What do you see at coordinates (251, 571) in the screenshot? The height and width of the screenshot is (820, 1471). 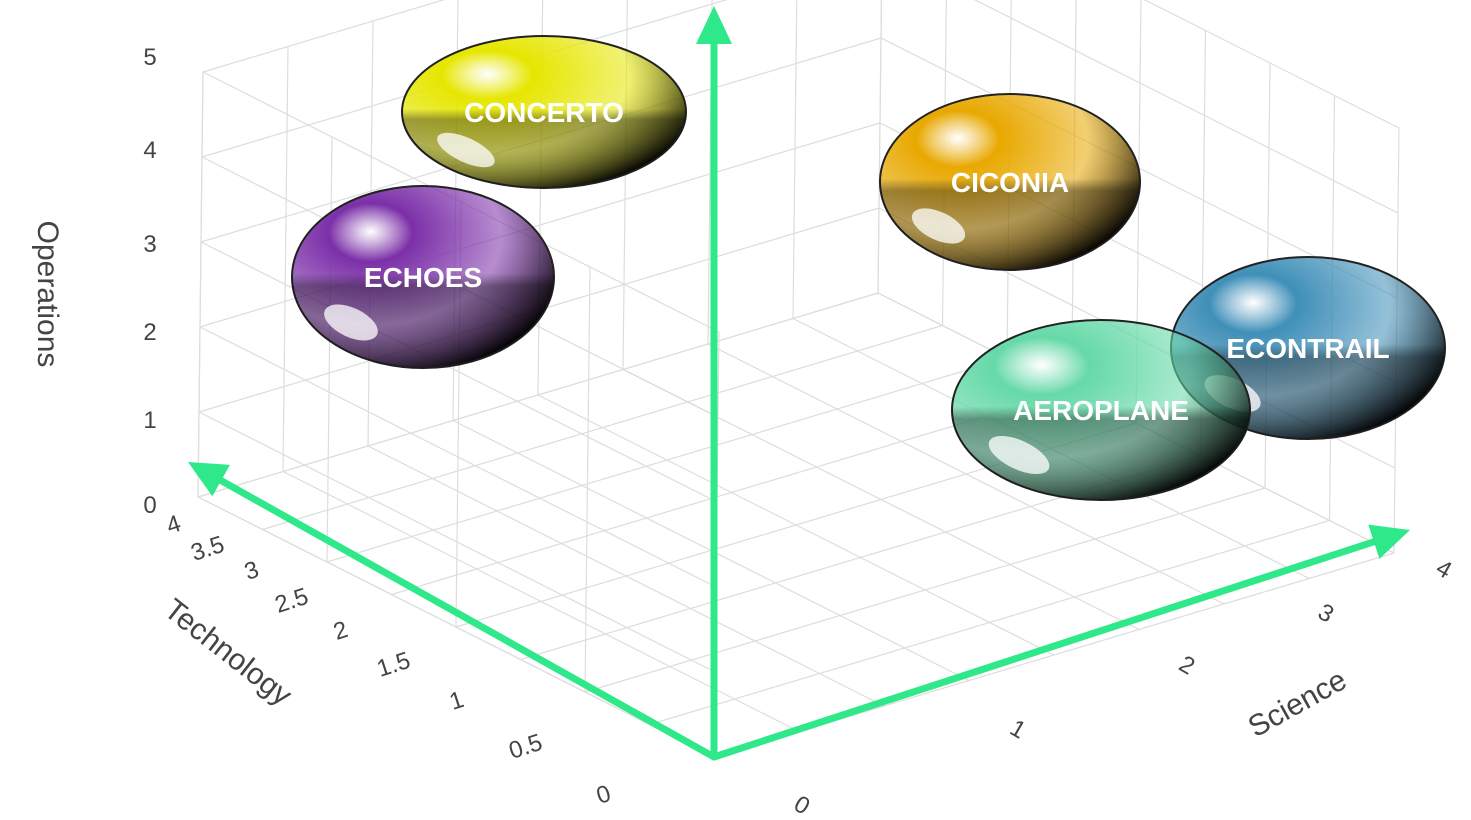 I see `technology-tick-label: 3` at bounding box center [251, 571].